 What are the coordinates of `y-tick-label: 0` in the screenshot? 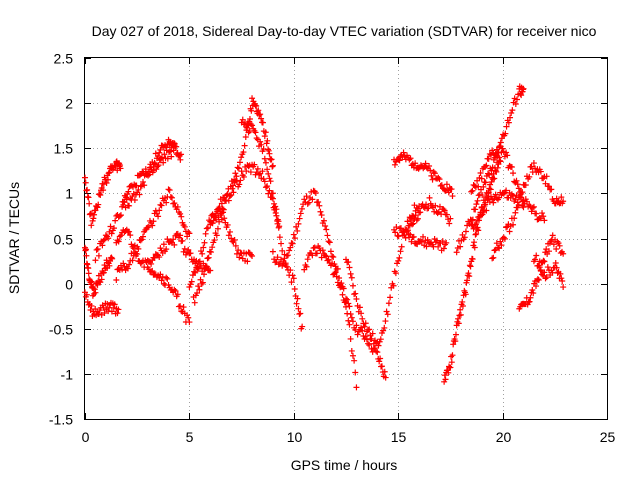 It's located at (69, 285).